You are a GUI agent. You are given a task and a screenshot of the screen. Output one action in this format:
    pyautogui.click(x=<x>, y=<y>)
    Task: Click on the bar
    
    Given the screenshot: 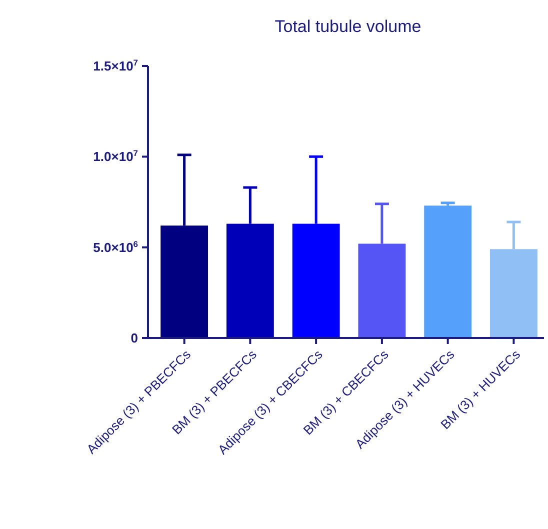 What is the action you would take?
    pyautogui.click(x=448, y=272)
    